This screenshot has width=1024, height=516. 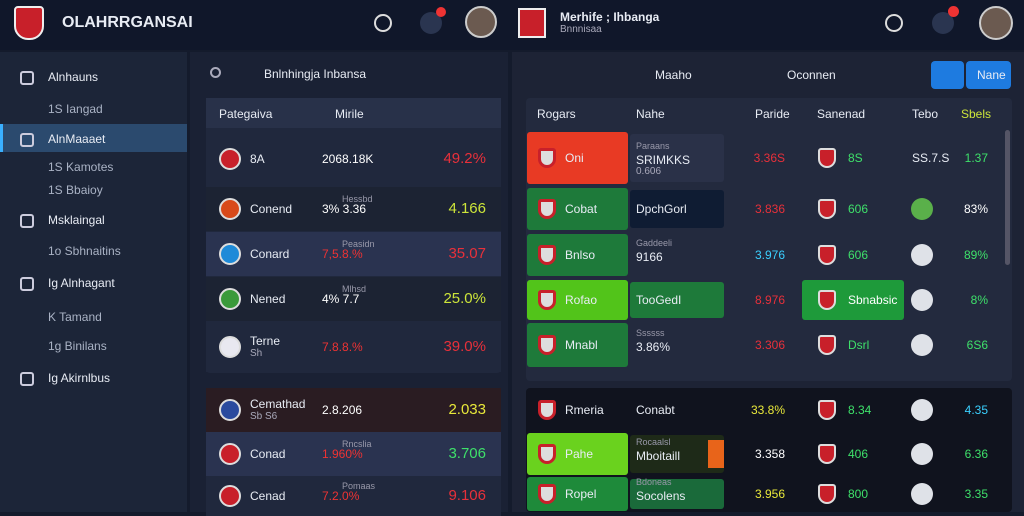 What do you see at coordinates (467, 208) in the screenshot?
I see `row-value: 4.166` at bounding box center [467, 208].